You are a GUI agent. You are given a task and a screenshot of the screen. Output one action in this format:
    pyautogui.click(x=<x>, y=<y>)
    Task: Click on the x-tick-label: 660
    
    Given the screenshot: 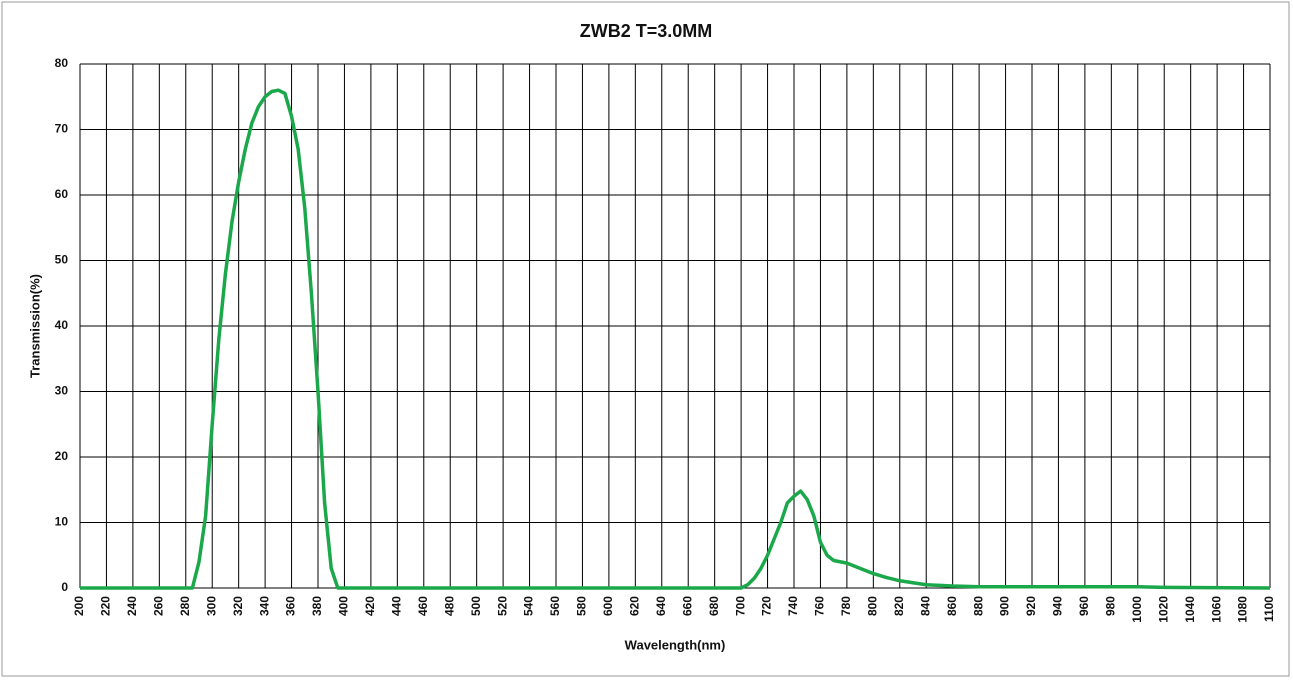 What is the action you would take?
    pyautogui.click(x=687, y=606)
    